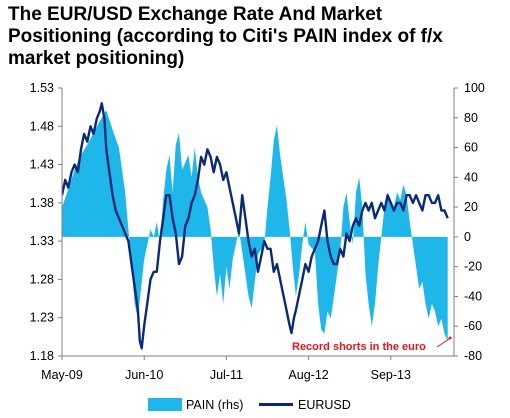 This screenshot has height=418, width=510. What do you see at coordinates (471, 177) in the screenshot?
I see `right-tick-label: 40` at bounding box center [471, 177].